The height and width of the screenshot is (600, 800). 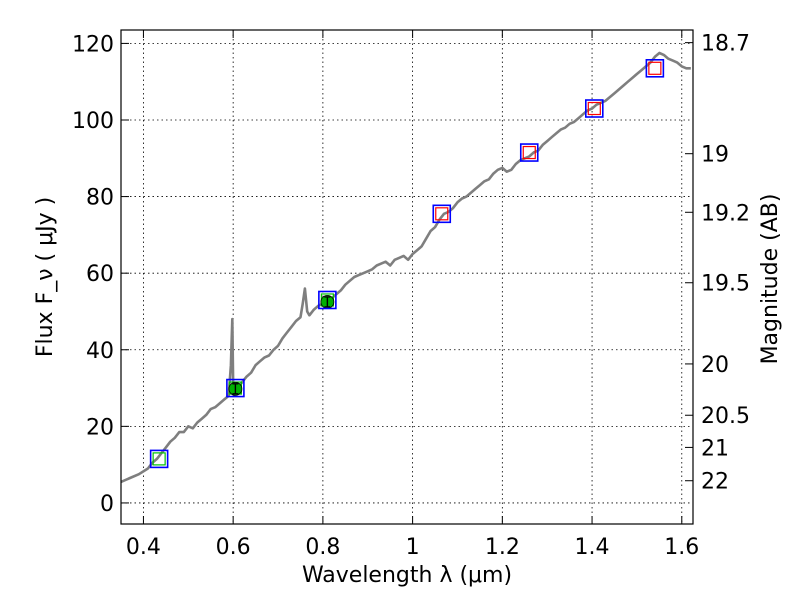 I want to click on y-tick-label: 80, so click(x=100, y=198).